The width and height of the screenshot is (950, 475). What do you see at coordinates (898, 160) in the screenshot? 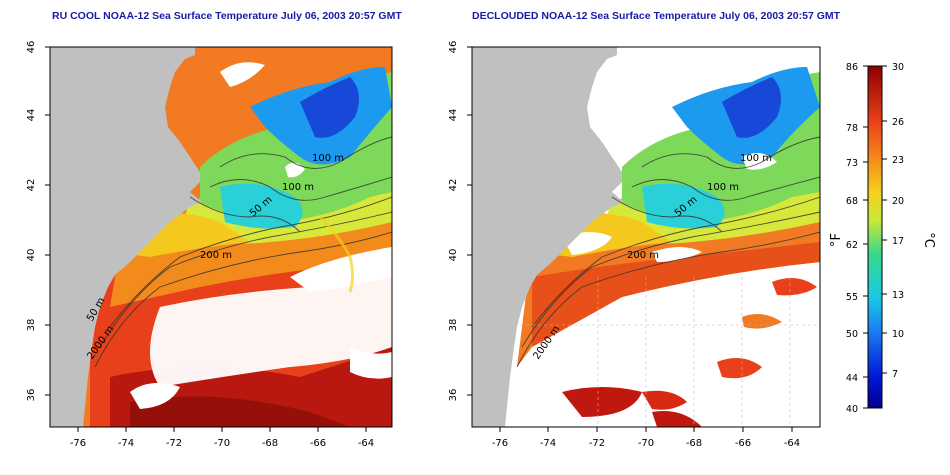
I see `celsius-tick: 23` at bounding box center [898, 160].